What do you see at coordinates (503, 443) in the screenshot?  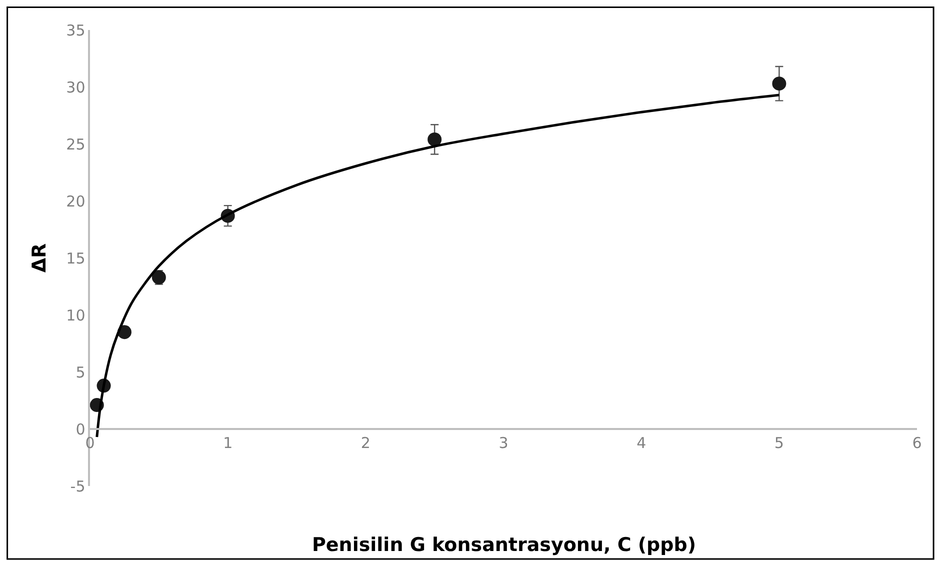 I see `x-tick-label: 3` at bounding box center [503, 443].